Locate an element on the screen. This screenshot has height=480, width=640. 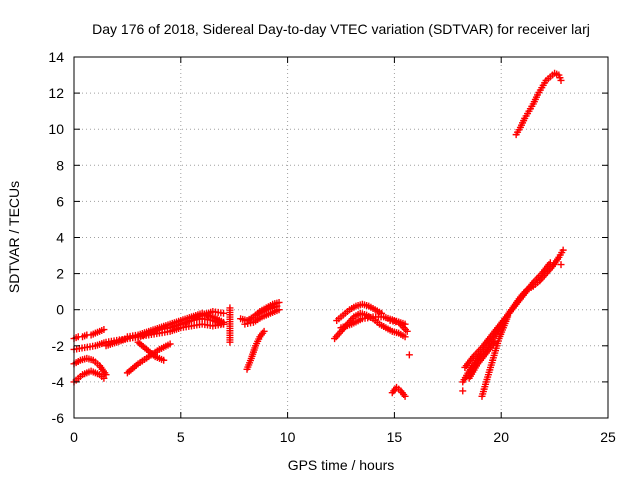
x-tick-label: 10 is located at coordinates (288, 437).